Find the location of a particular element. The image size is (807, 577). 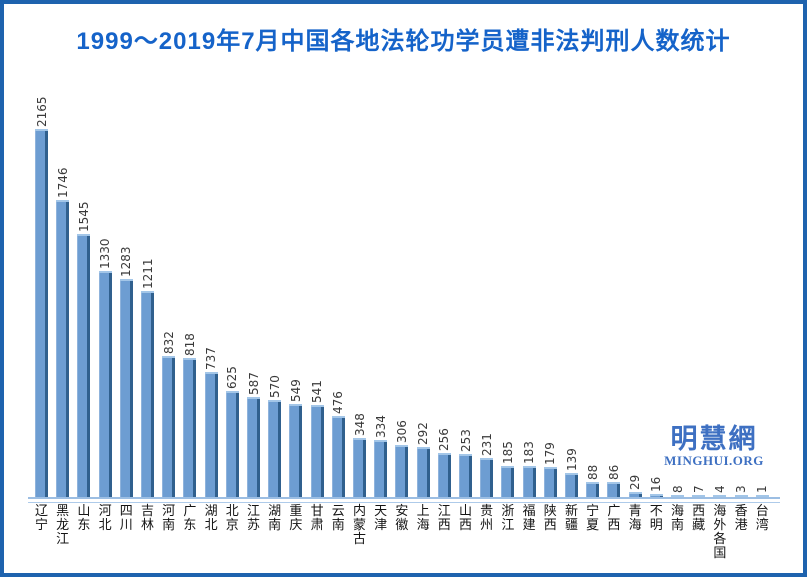

x-axis-category-char: 吉 is located at coordinates (147, 511).